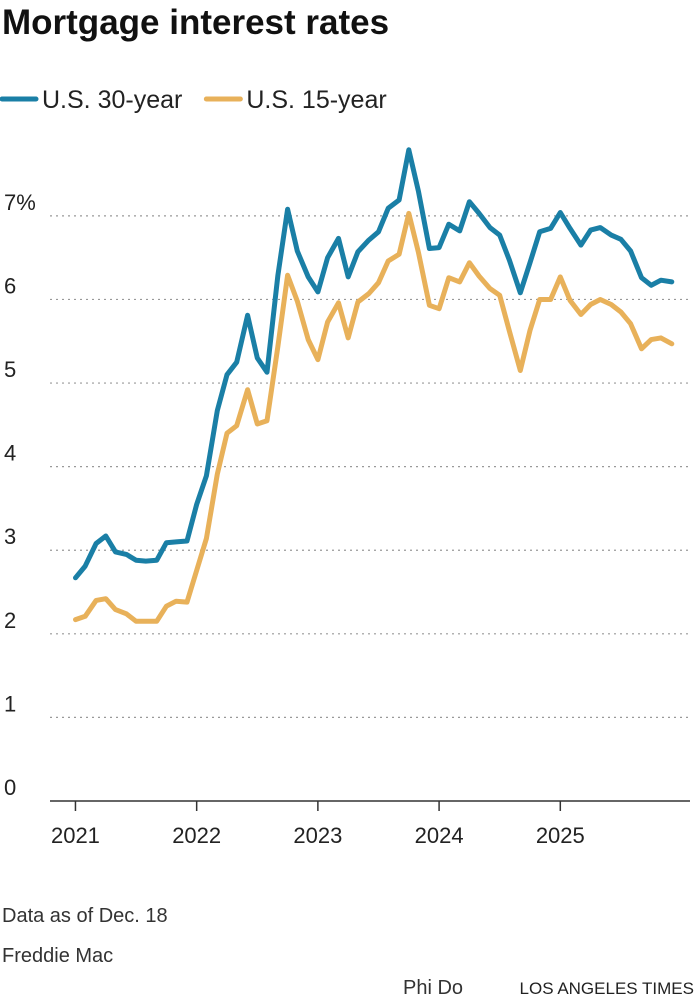  What do you see at coordinates (75, 835) in the screenshot?
I see `x-tick-label: 2021` at bounding box center [75, 835].